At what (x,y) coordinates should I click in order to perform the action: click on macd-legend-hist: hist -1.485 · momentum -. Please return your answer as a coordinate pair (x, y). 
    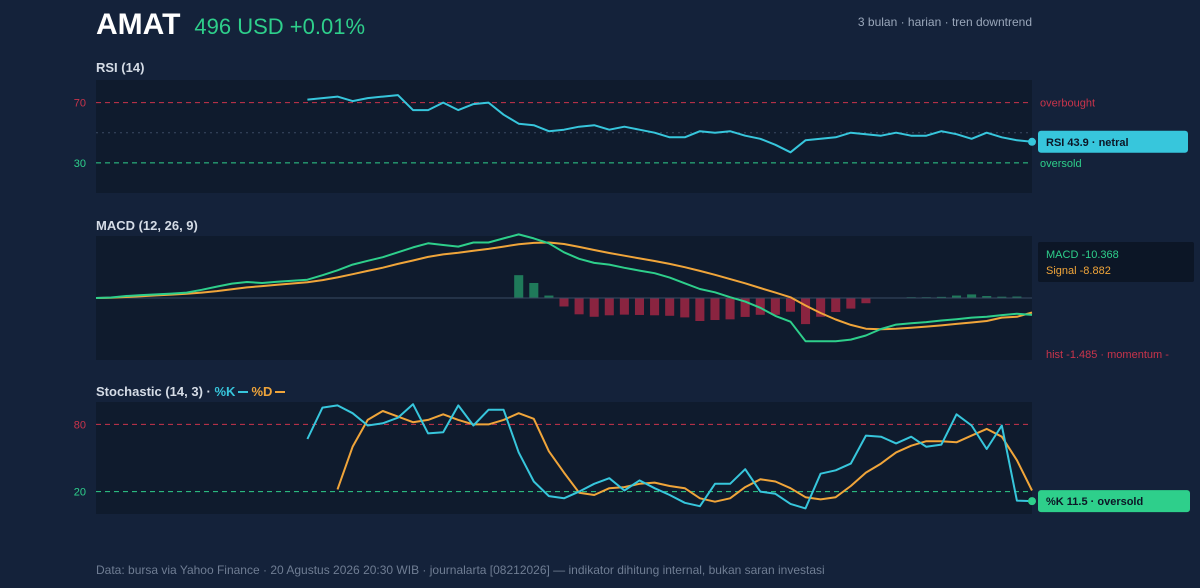
    Looking at the image, I should click on (1107, 355).